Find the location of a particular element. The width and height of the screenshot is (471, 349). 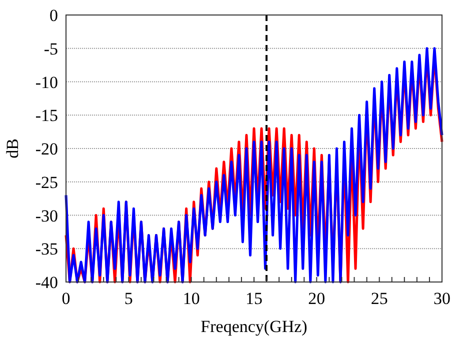

x-tick-label: 10 is located at coordinates (191, 298).